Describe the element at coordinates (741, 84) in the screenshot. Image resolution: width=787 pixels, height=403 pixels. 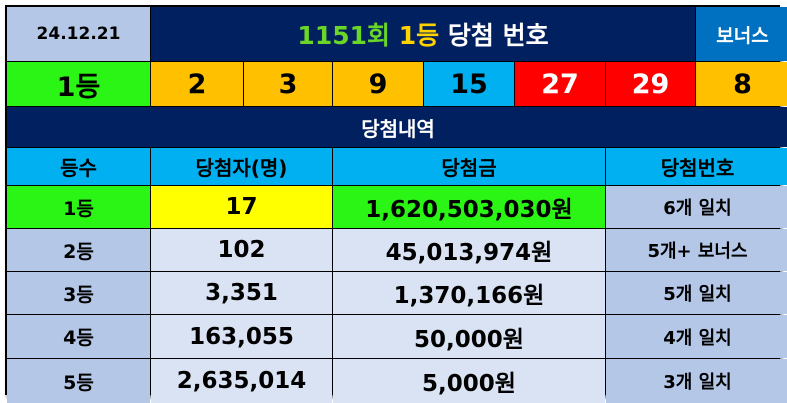
I see `bonus-number: 8` at that location.